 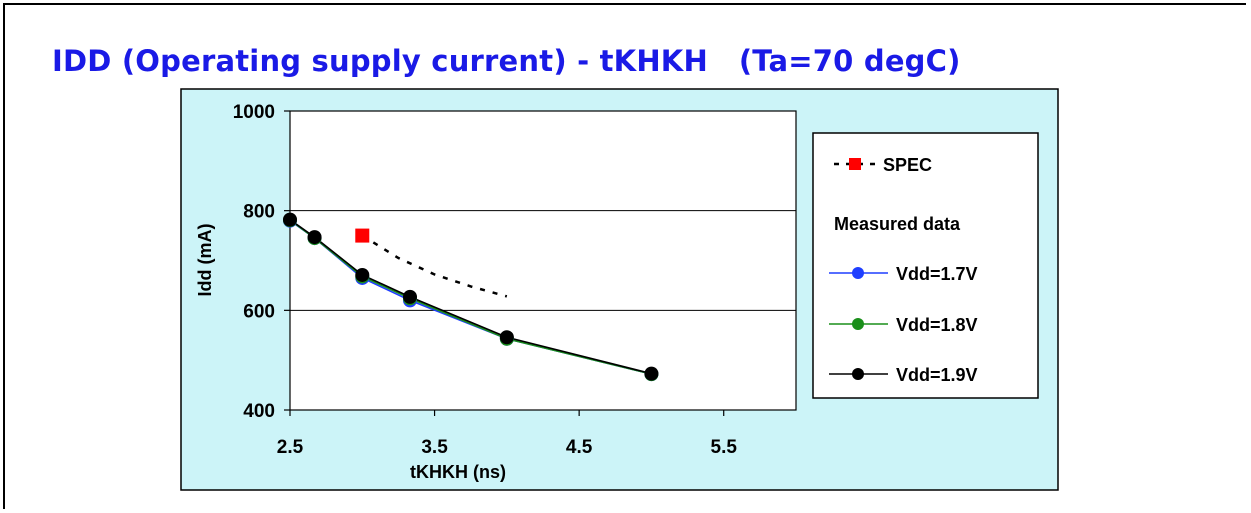 I want to click on y-tick-label-1000: 1000, so click(x=254, y=112).